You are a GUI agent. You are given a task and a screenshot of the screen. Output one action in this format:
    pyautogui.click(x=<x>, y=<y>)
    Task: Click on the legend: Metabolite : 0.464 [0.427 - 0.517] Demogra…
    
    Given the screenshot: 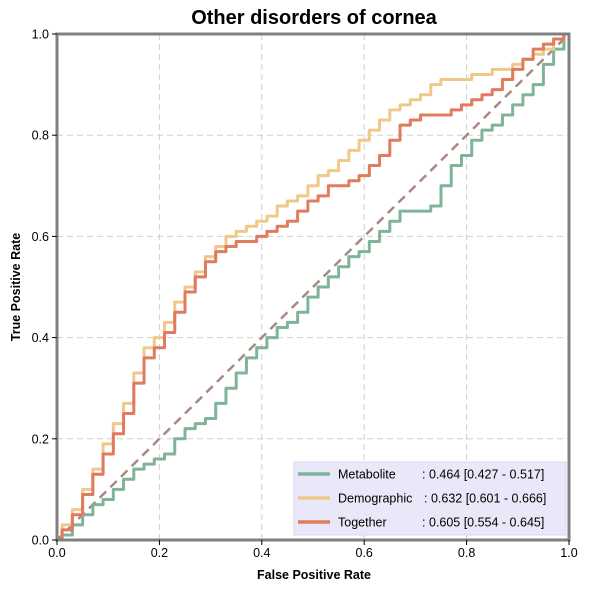 What is the action you would take?
    pyautogui.click(x=430, y=498)
    